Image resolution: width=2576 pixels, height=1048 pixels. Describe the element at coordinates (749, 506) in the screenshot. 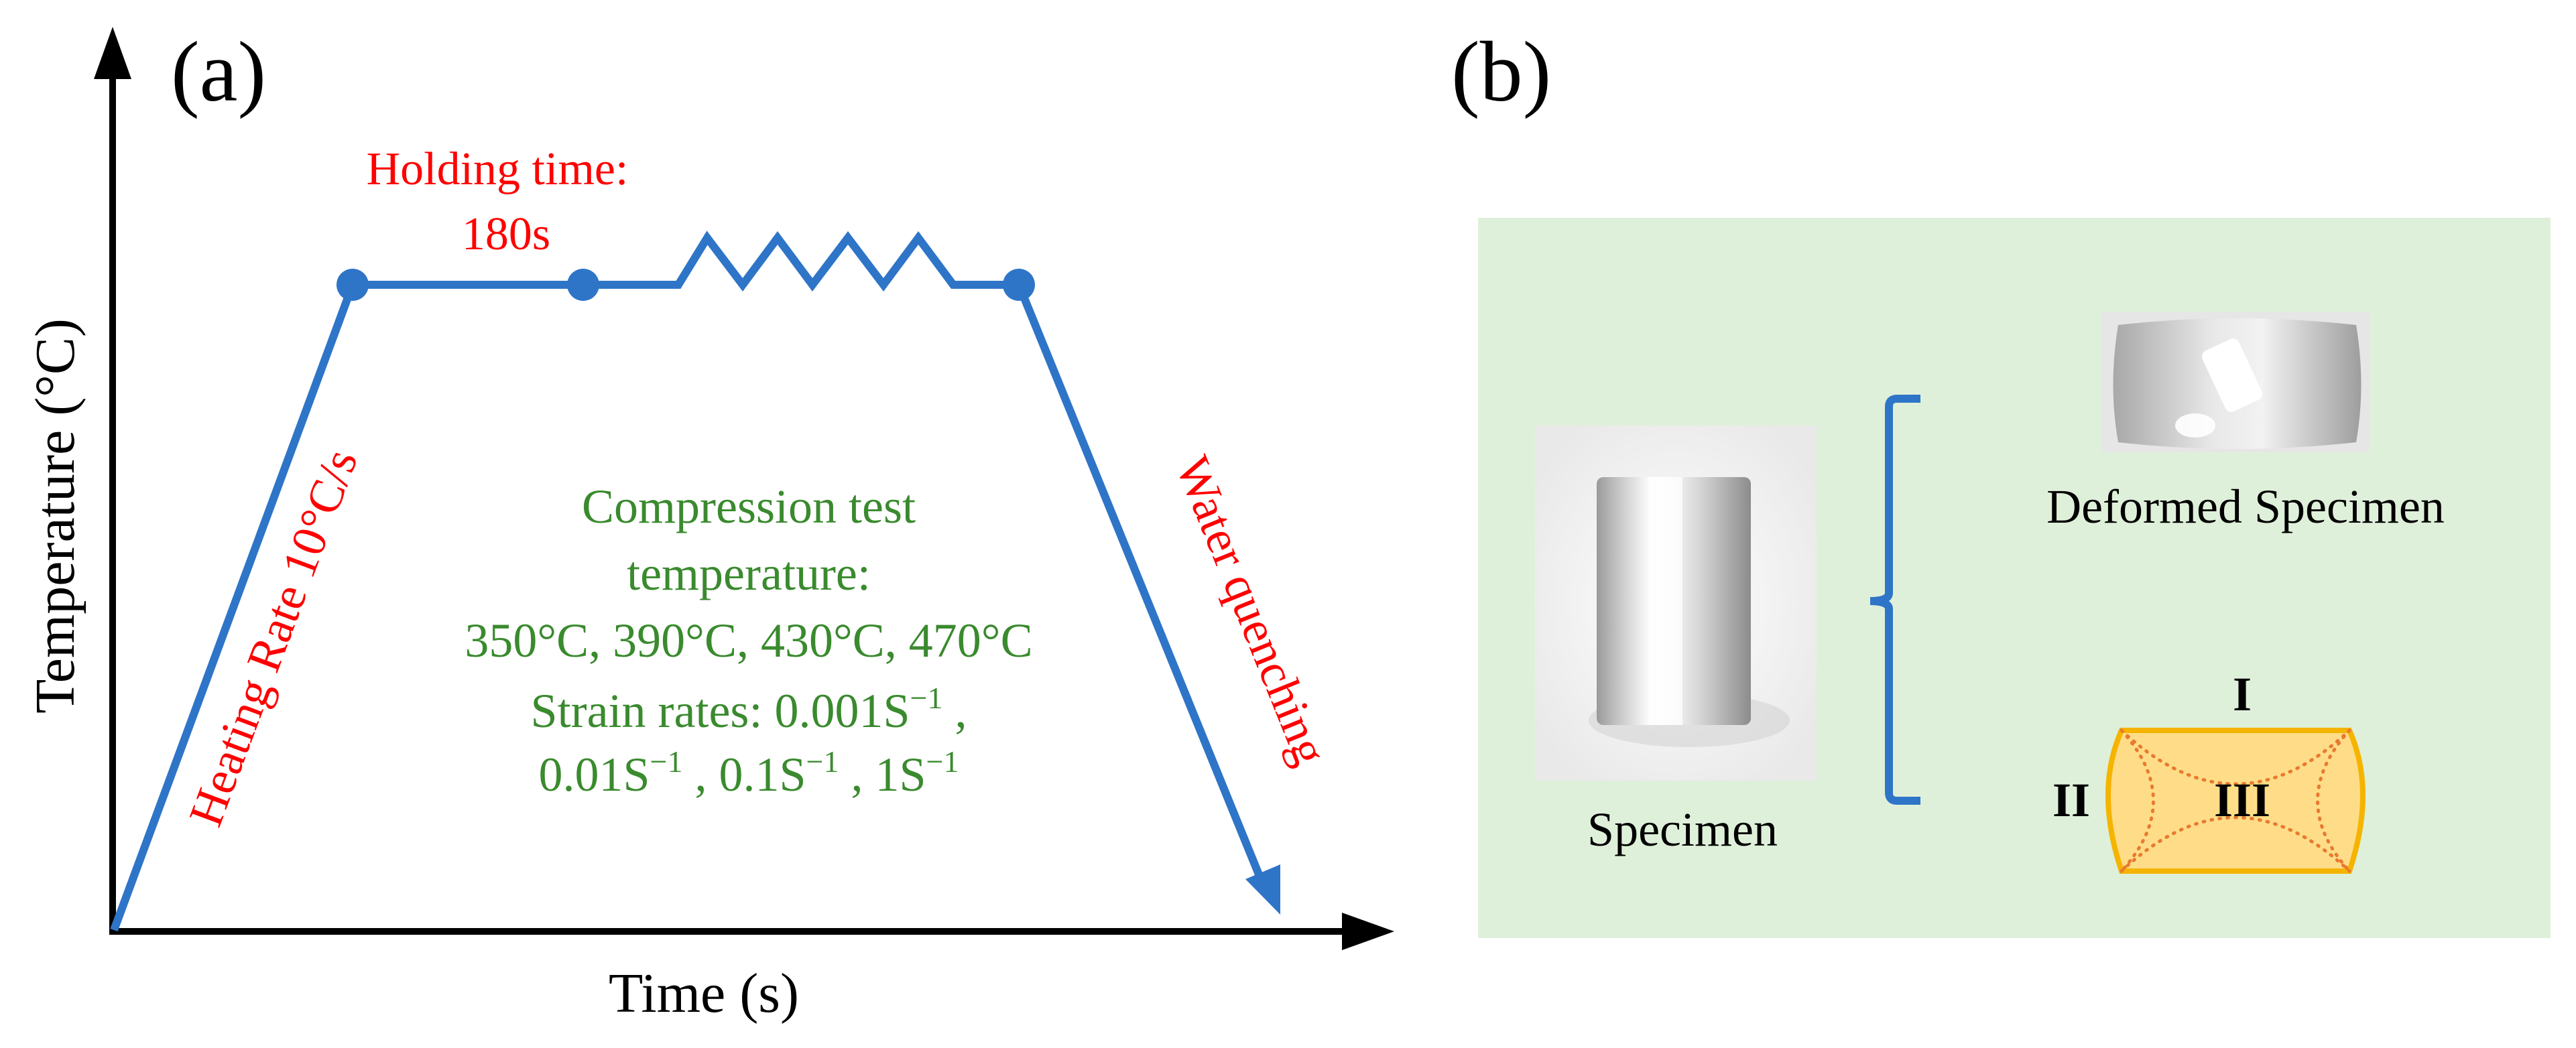

I see `test-line-1: Compression test` at that location.